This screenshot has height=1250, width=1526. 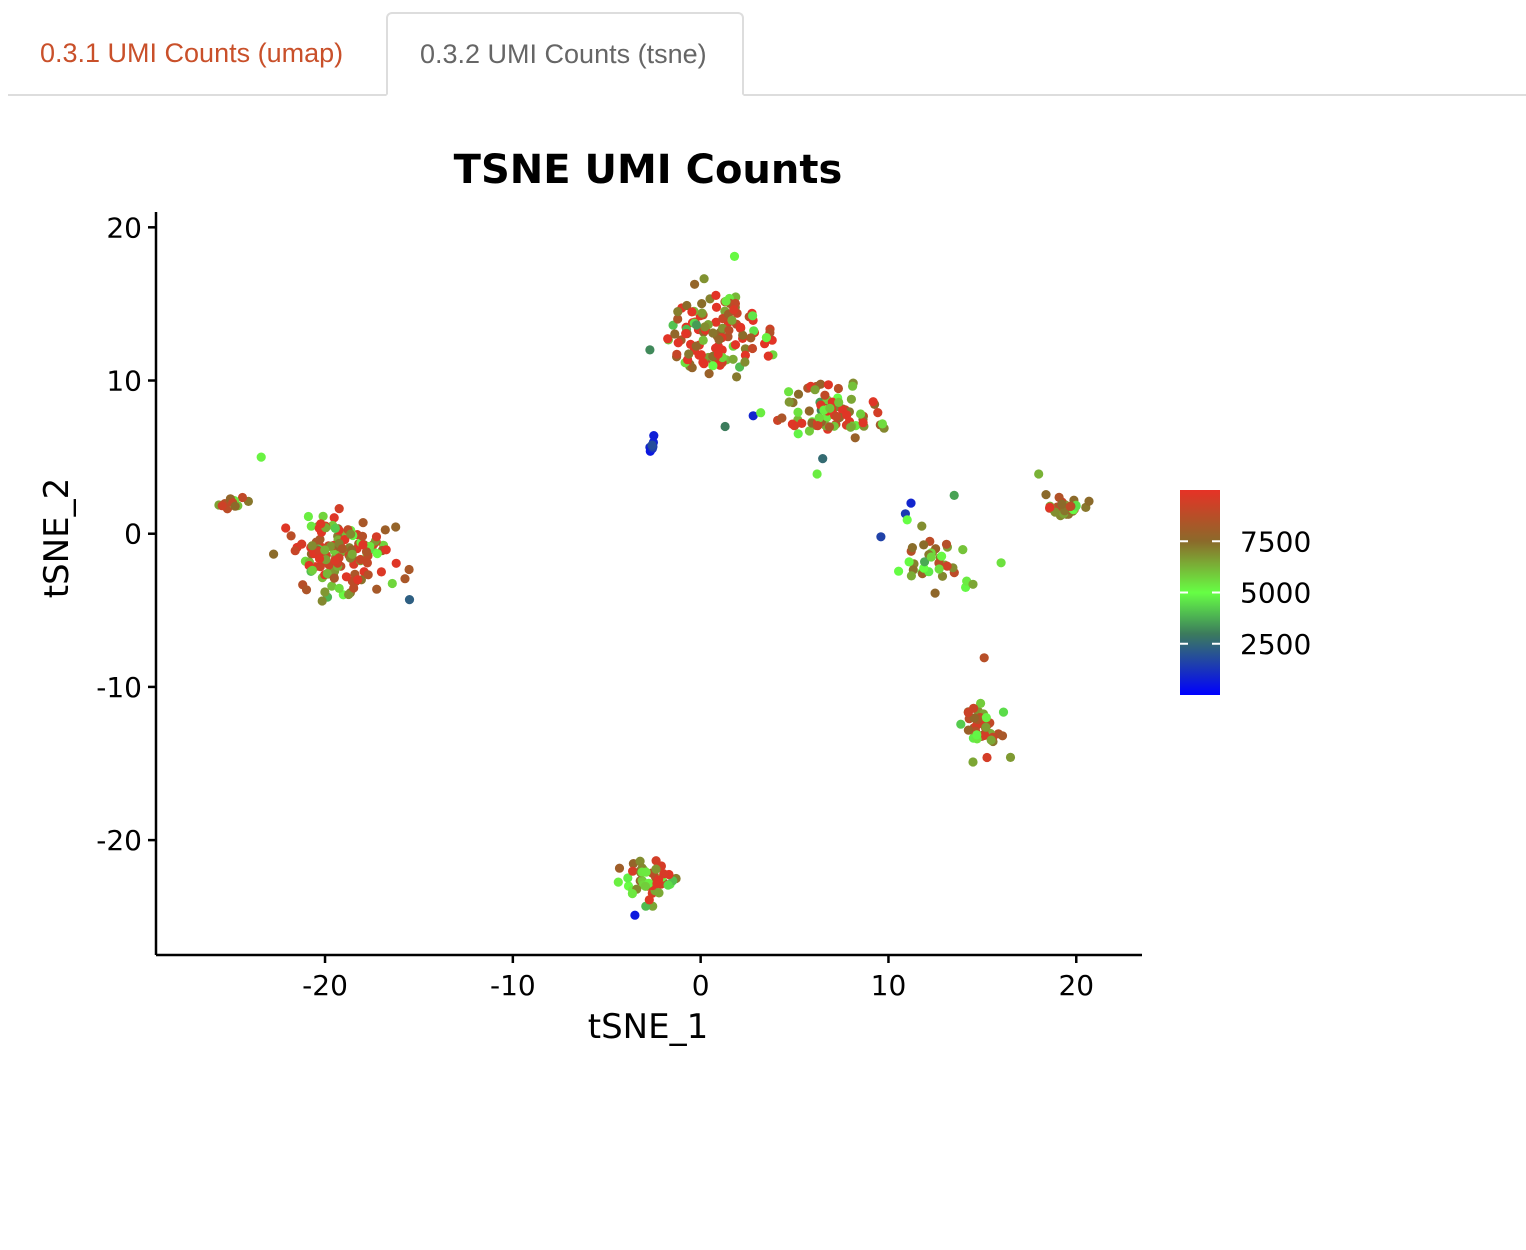 What do you see at coordinates (124, 227) in the screenshot?
I see `y-tick-label: 20` at bounding box center [124, 227].